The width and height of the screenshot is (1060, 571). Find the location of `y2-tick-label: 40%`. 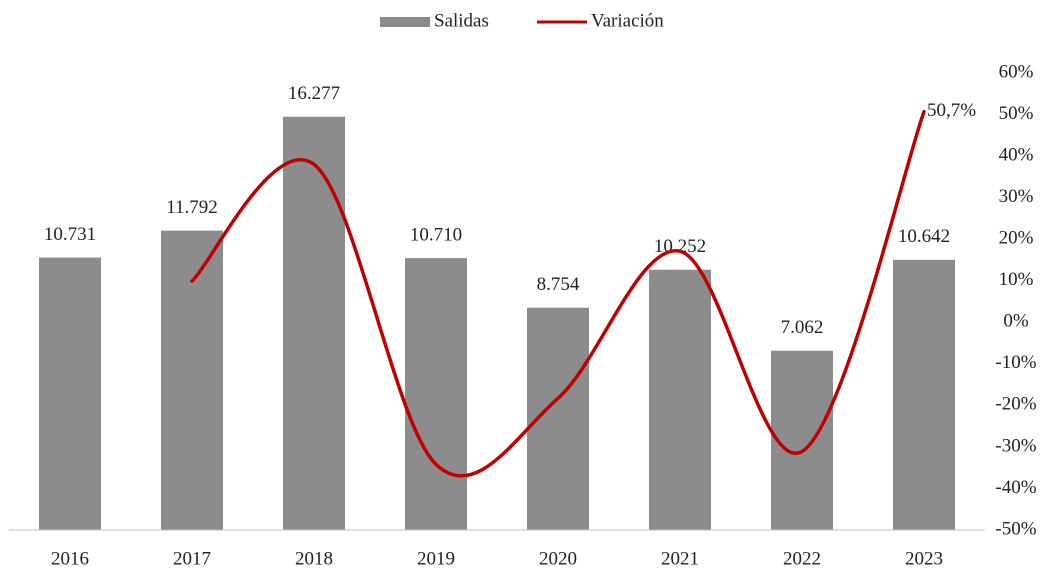

y2-tick-label: 40% is located at coordinates (1016, 154).